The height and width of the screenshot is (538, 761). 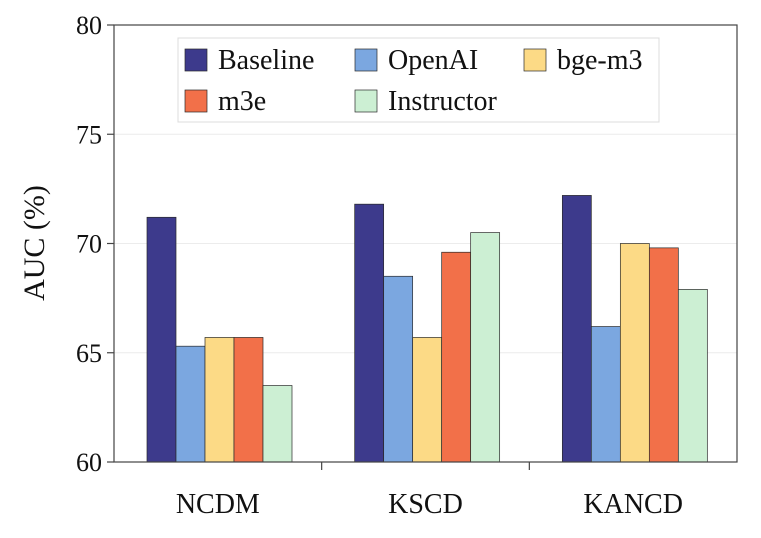 What do you see at coordinates (242, 101) in the screenshot?
I see `legend-label: m3e` at bounding box center [242, 101].